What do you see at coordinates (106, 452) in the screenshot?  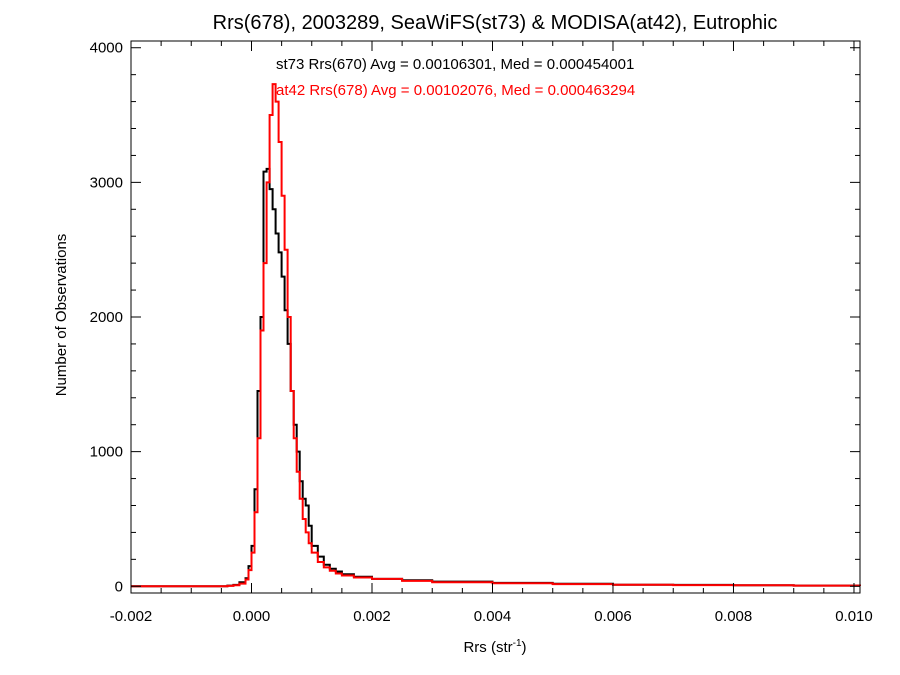 I see `y-tick-label: 1000` at bounding box center [106, 452].